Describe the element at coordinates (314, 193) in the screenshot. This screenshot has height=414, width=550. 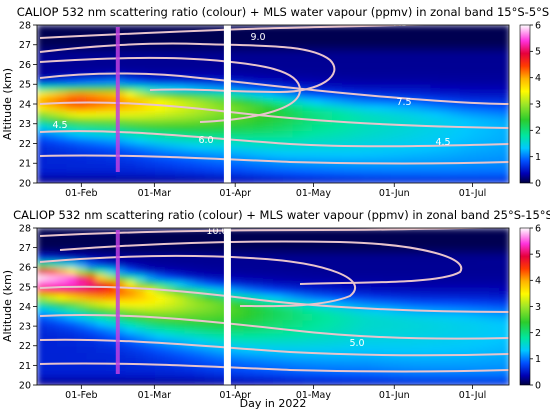
I see `x-tick-label: 01-May` at that location.